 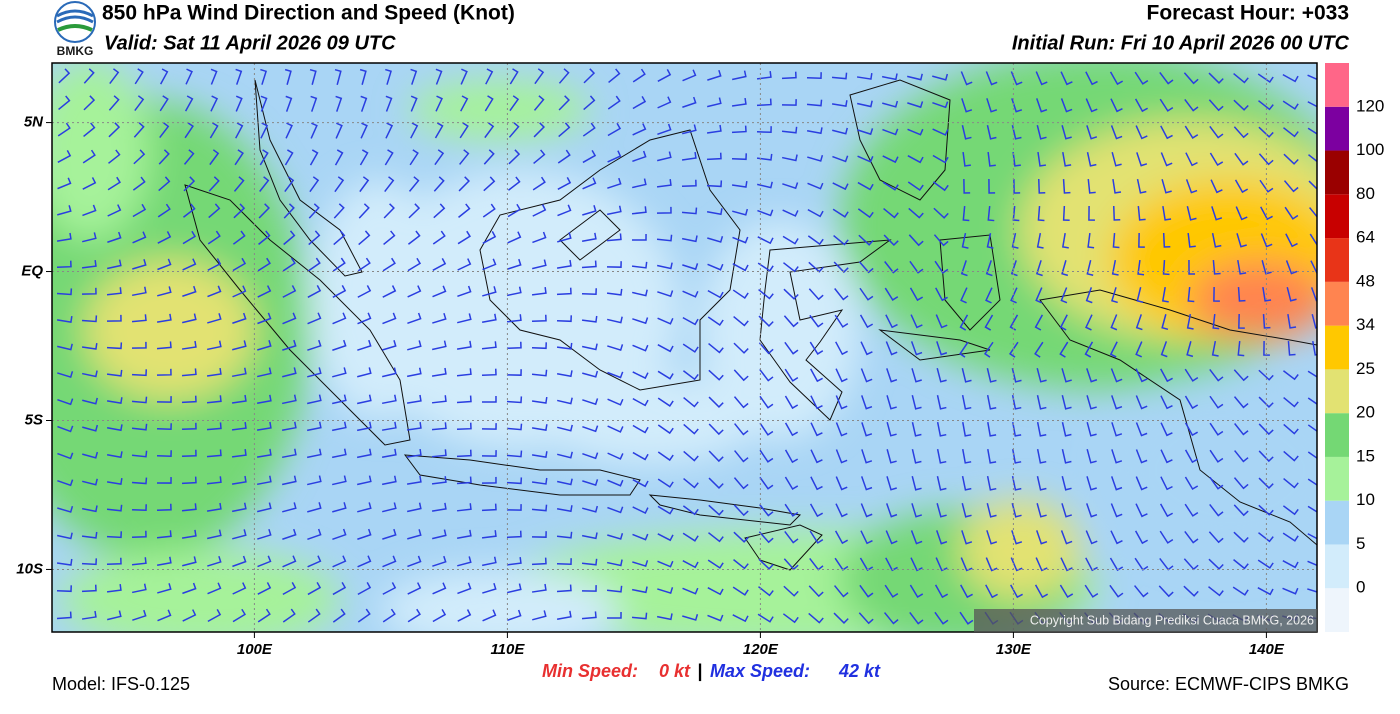 What do you see at coordinates (1014, 649) in the screenshot?
I see `x-tick-label: 130E` at bounding box center [1014, 649].